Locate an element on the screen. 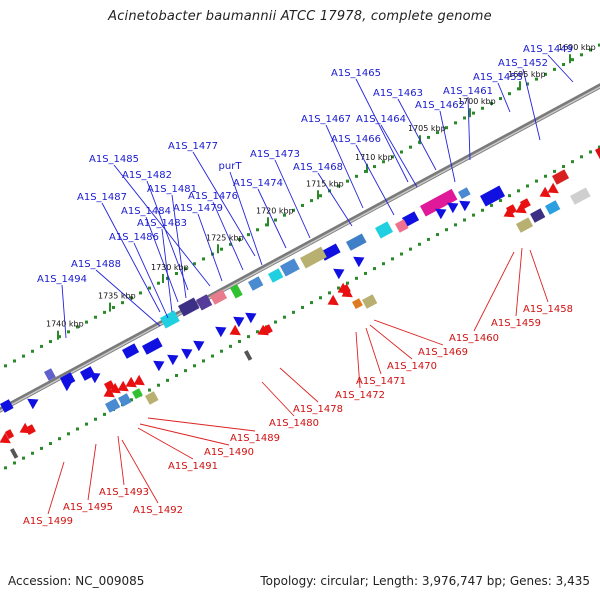 The width and height of the screenshot is (600, 600). forward-gene-label: A1S_1461 is located at coordinates (468, 91).